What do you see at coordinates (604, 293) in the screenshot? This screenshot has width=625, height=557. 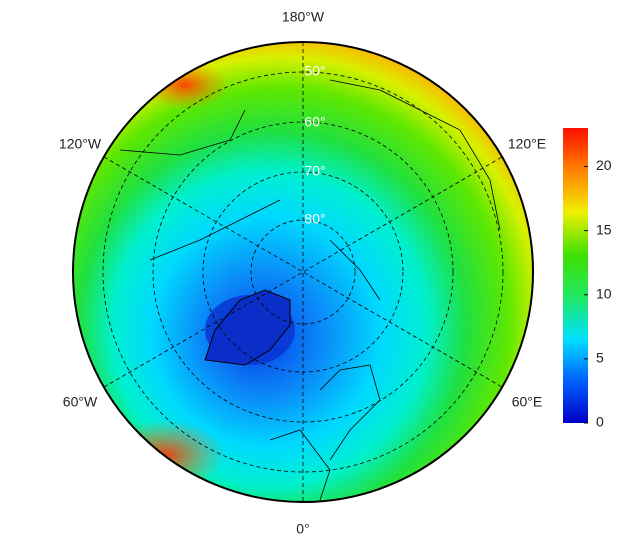 I see `colorbar-tick-label: 10` at bounding box center [604, 293].